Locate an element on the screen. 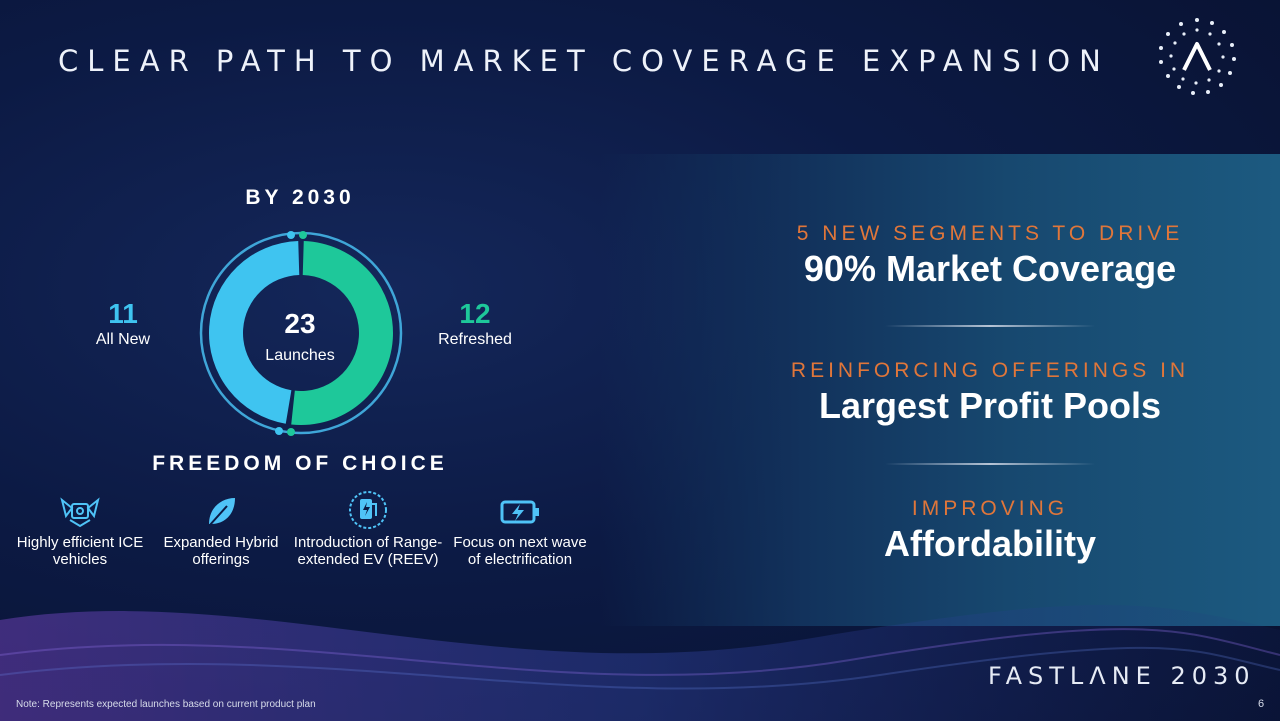  launches-total-value: 23 is located at coordinates (300, 323).